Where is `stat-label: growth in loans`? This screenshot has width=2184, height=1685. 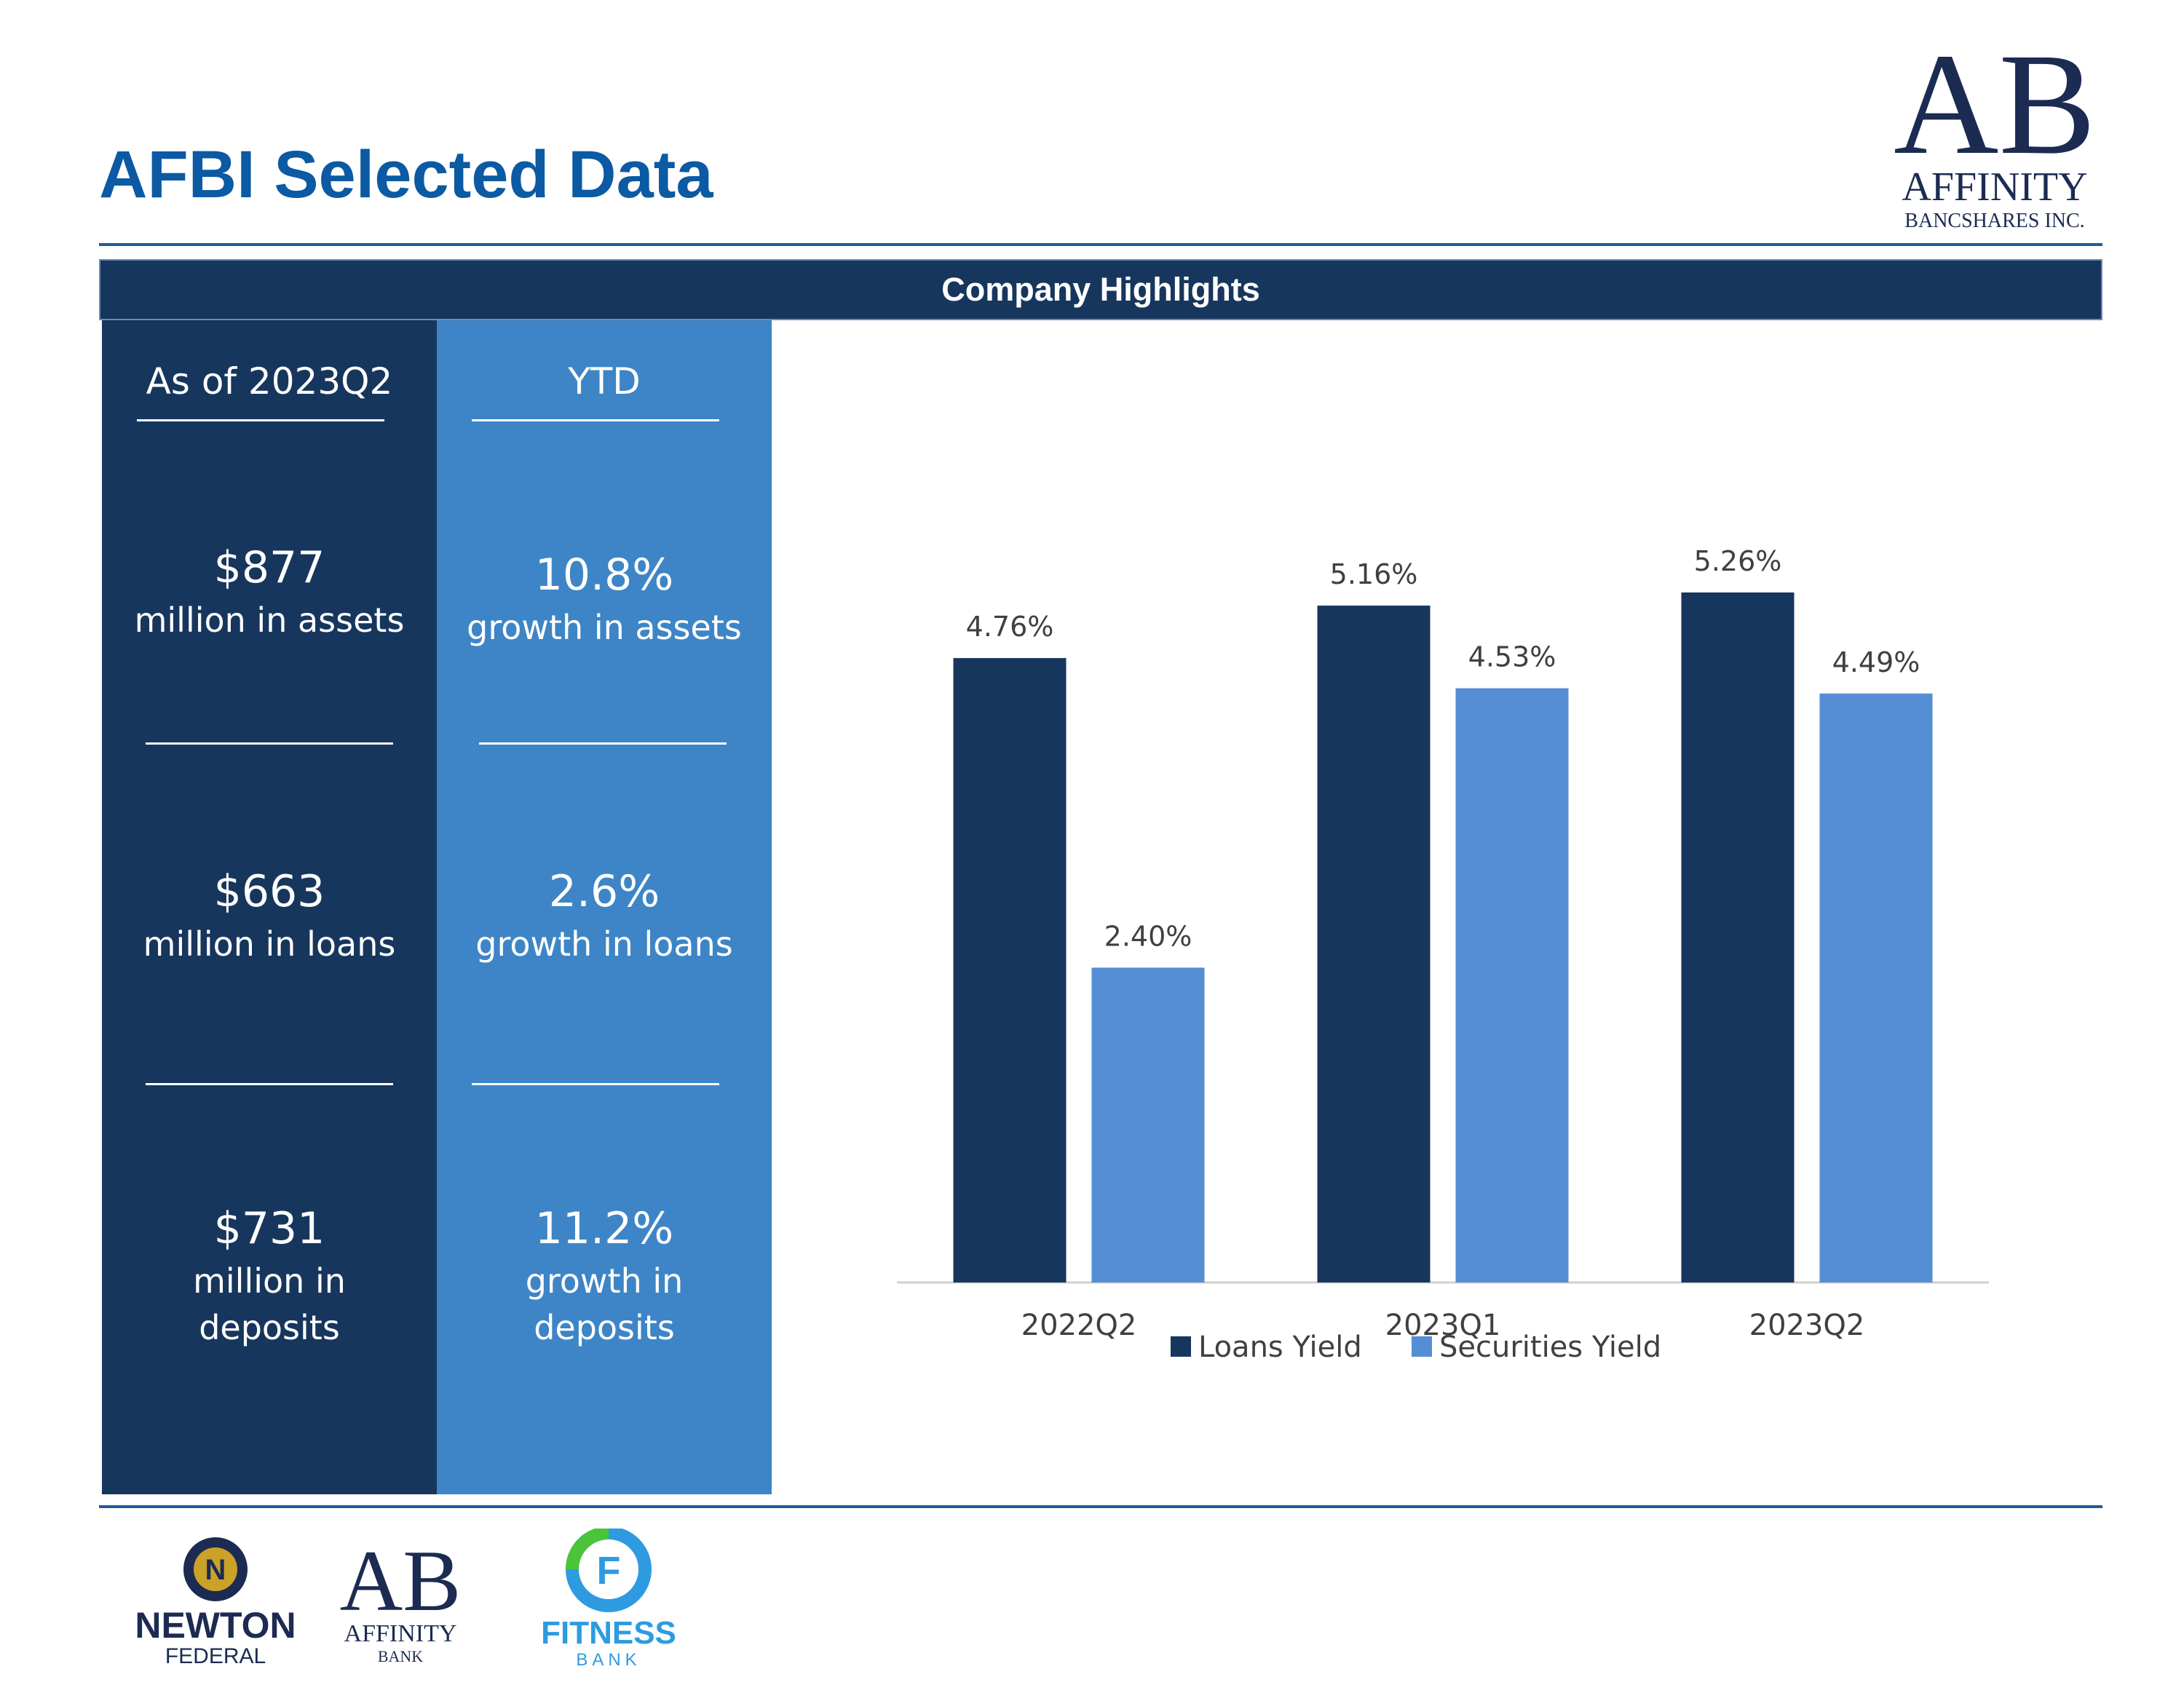 stat-label: growth in loans is located at coordinates (604, 944).